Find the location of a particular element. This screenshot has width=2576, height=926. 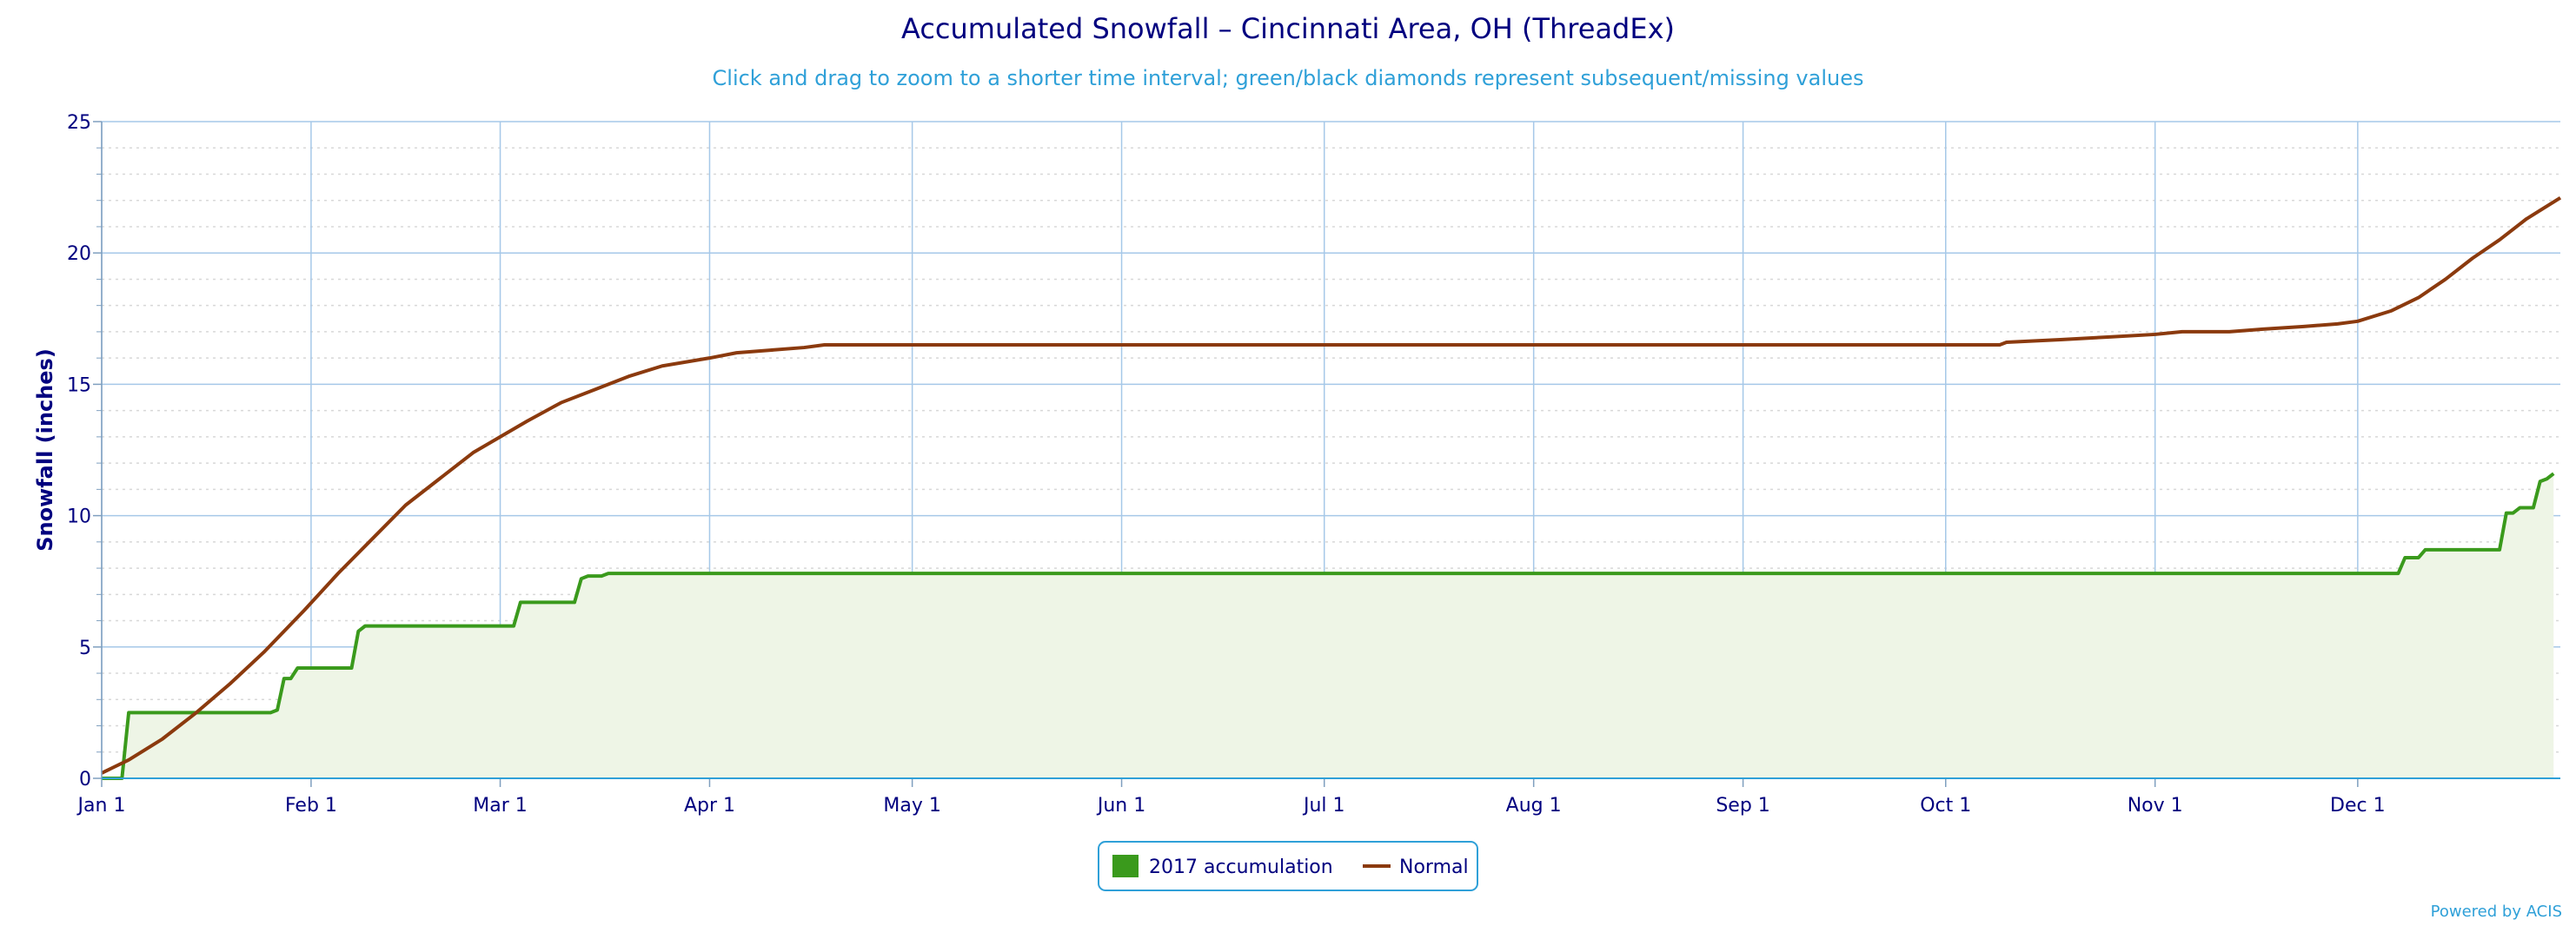

legend: 2017 accumulation Normal is located at coordinates (1288, 866).